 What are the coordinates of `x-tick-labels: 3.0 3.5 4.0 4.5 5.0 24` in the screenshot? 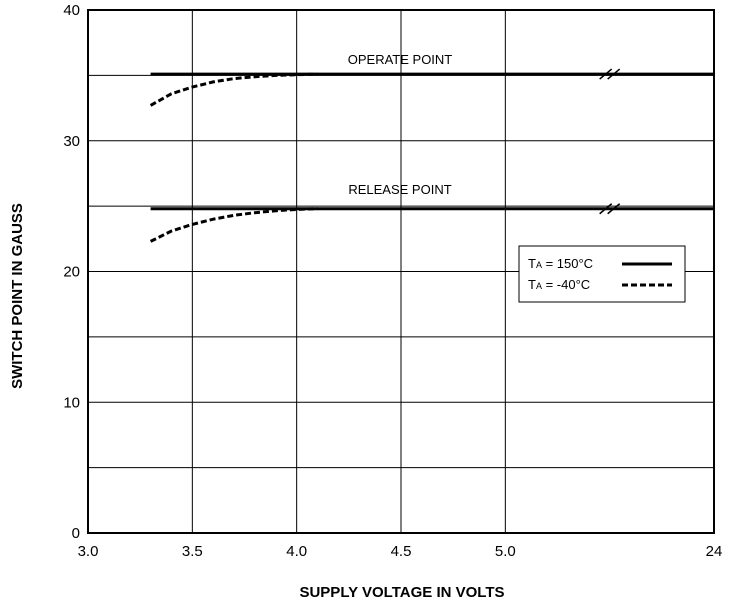 It's located at (400, 551).